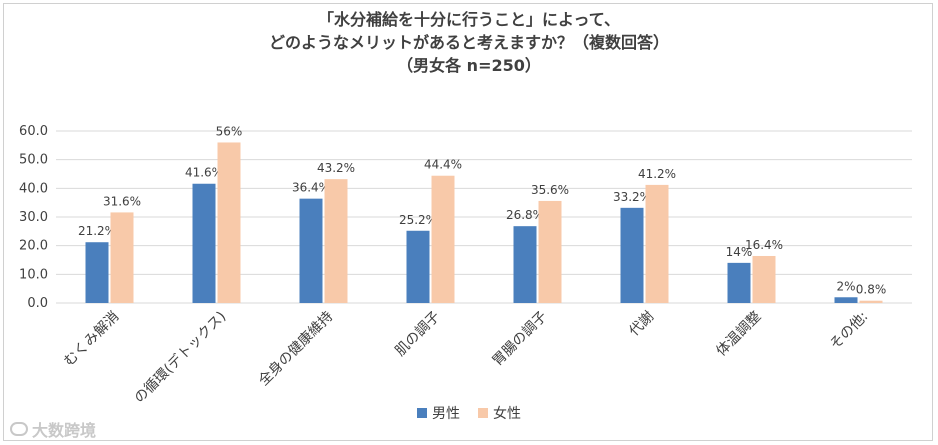 The height and width of the screenshot is (445, 938). What do you see at coordinates (738, 334) in the screenshot?
I see `x-category-label: 体温調整` at bounding box center [738, 334].